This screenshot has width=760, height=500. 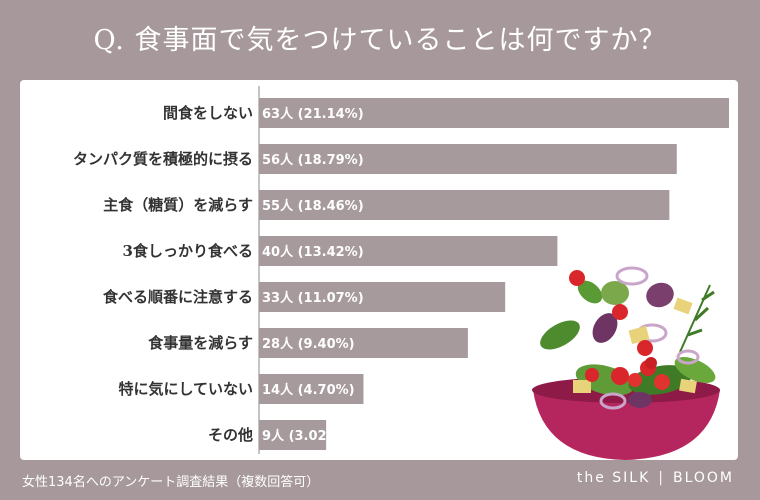 What do you see at coordinates (200, 343) in the screenshot?
I see `category-label-5: 食事量を減らす` at bounding box center [200, 343].